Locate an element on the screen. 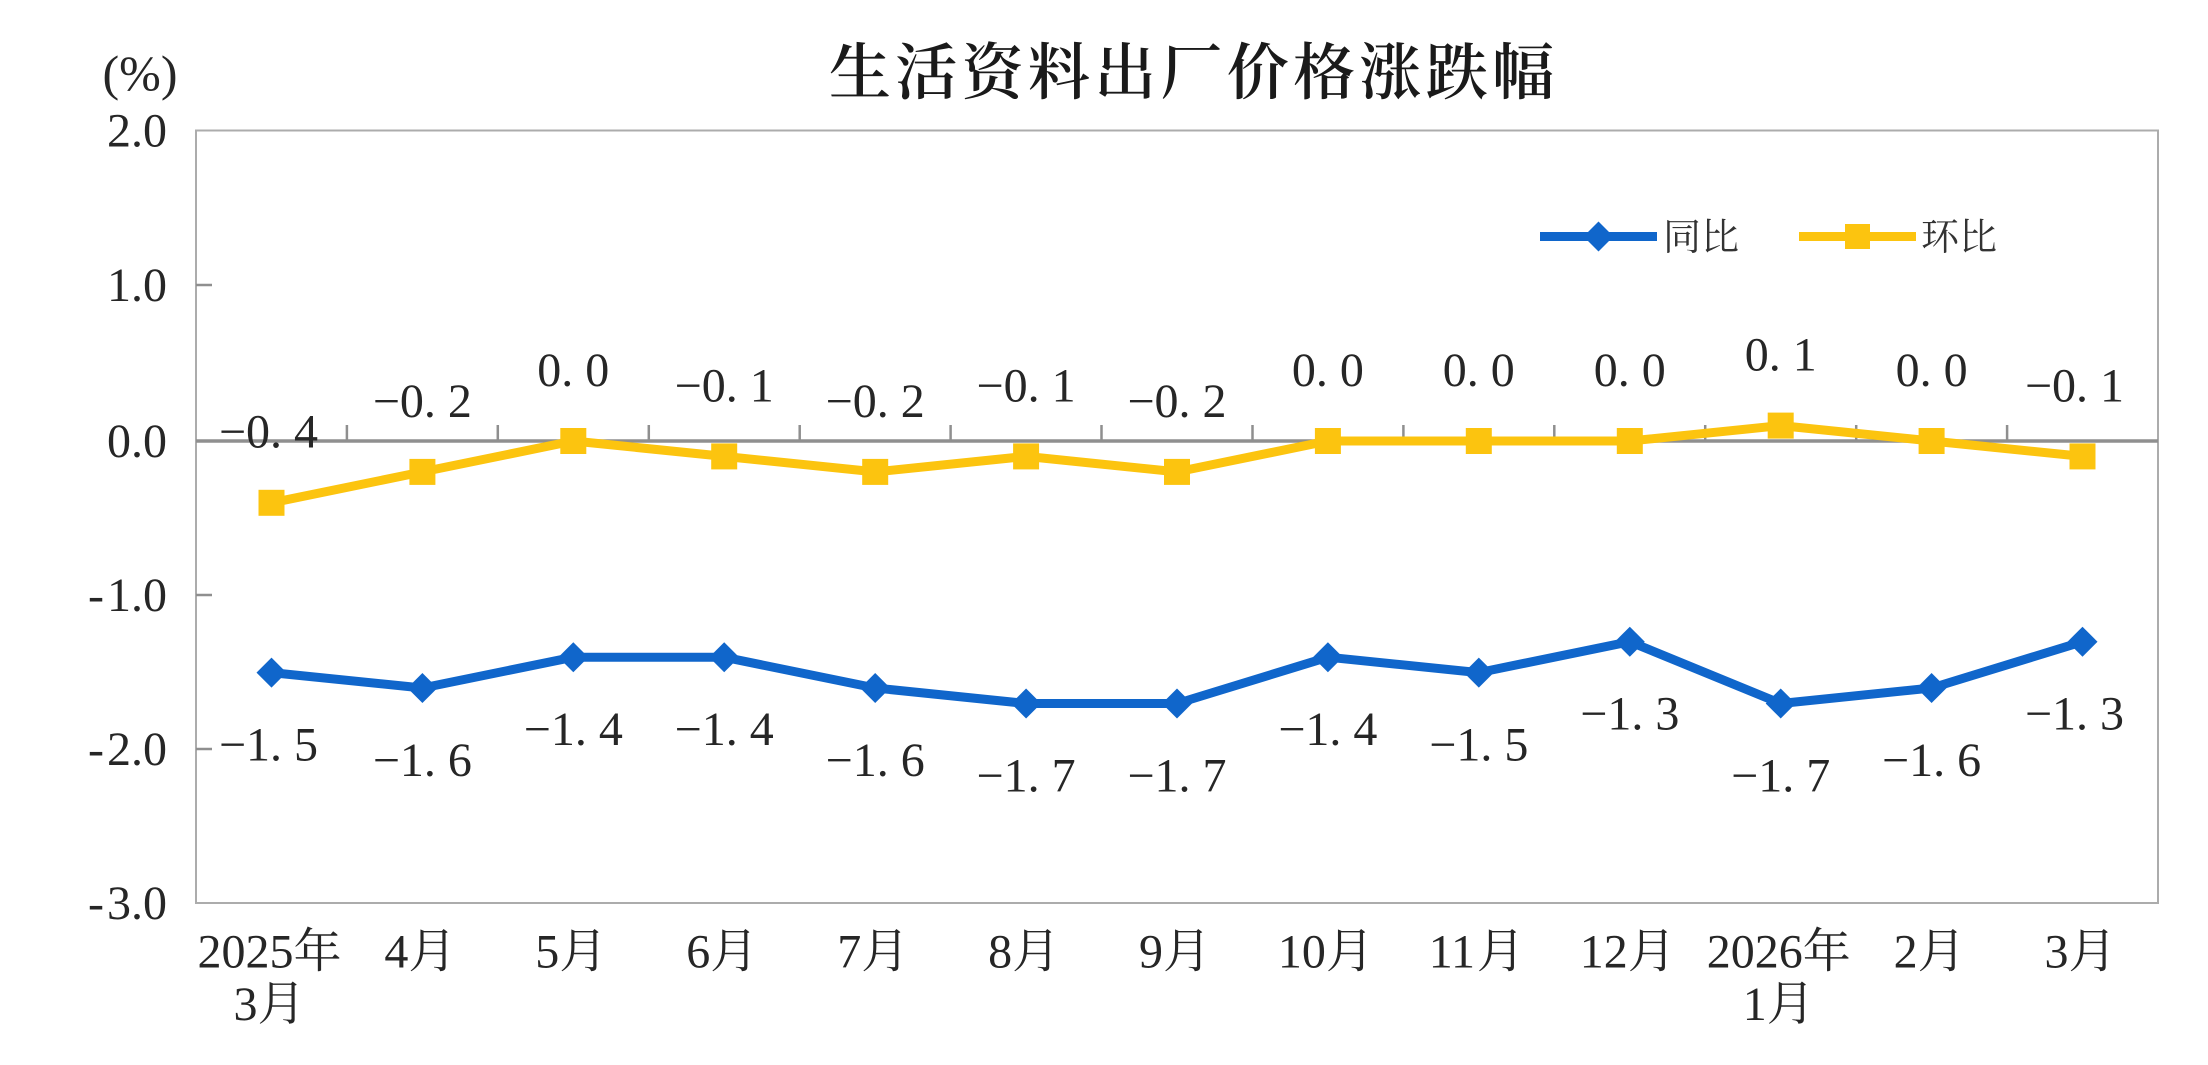 The image size is (2208, 1065). svg-text: 12 is located at coordinates (1604, 952).